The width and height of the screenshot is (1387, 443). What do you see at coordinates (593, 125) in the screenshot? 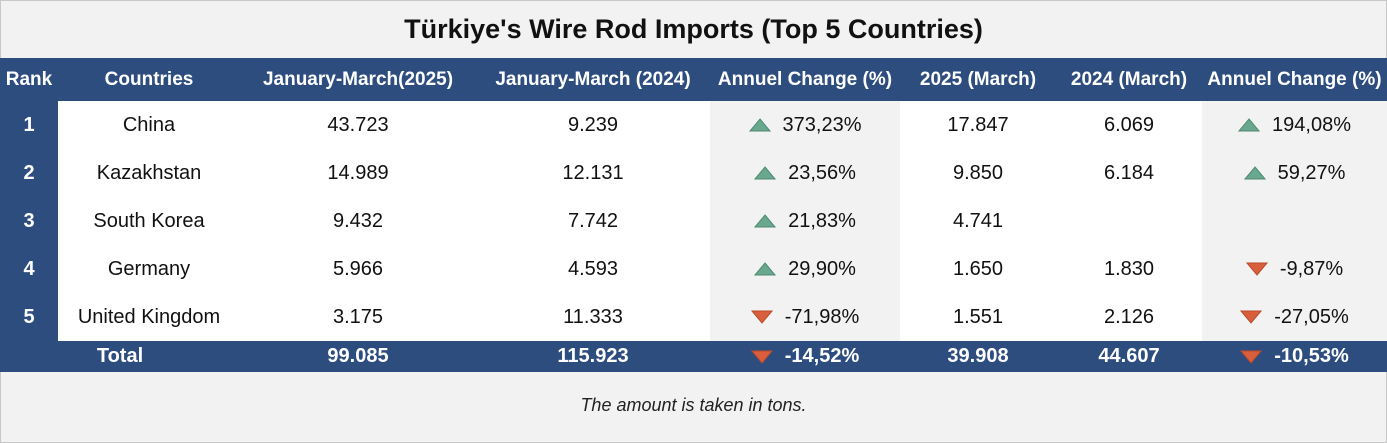
I see `q2024-cell: 9.239` at bounding box center [593, 125].